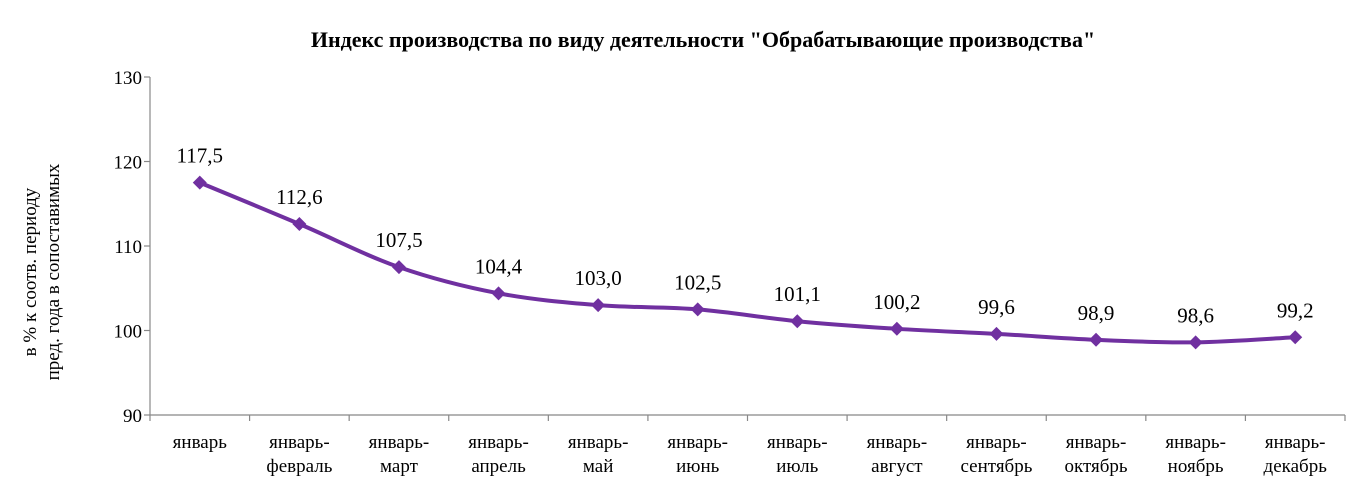 The height and width of the screenshot is (501, 1367). What do you see at coordinates (128, 247) in the screenshot?
I see `y-tick-label: 110` at bounding box center [128, 247].